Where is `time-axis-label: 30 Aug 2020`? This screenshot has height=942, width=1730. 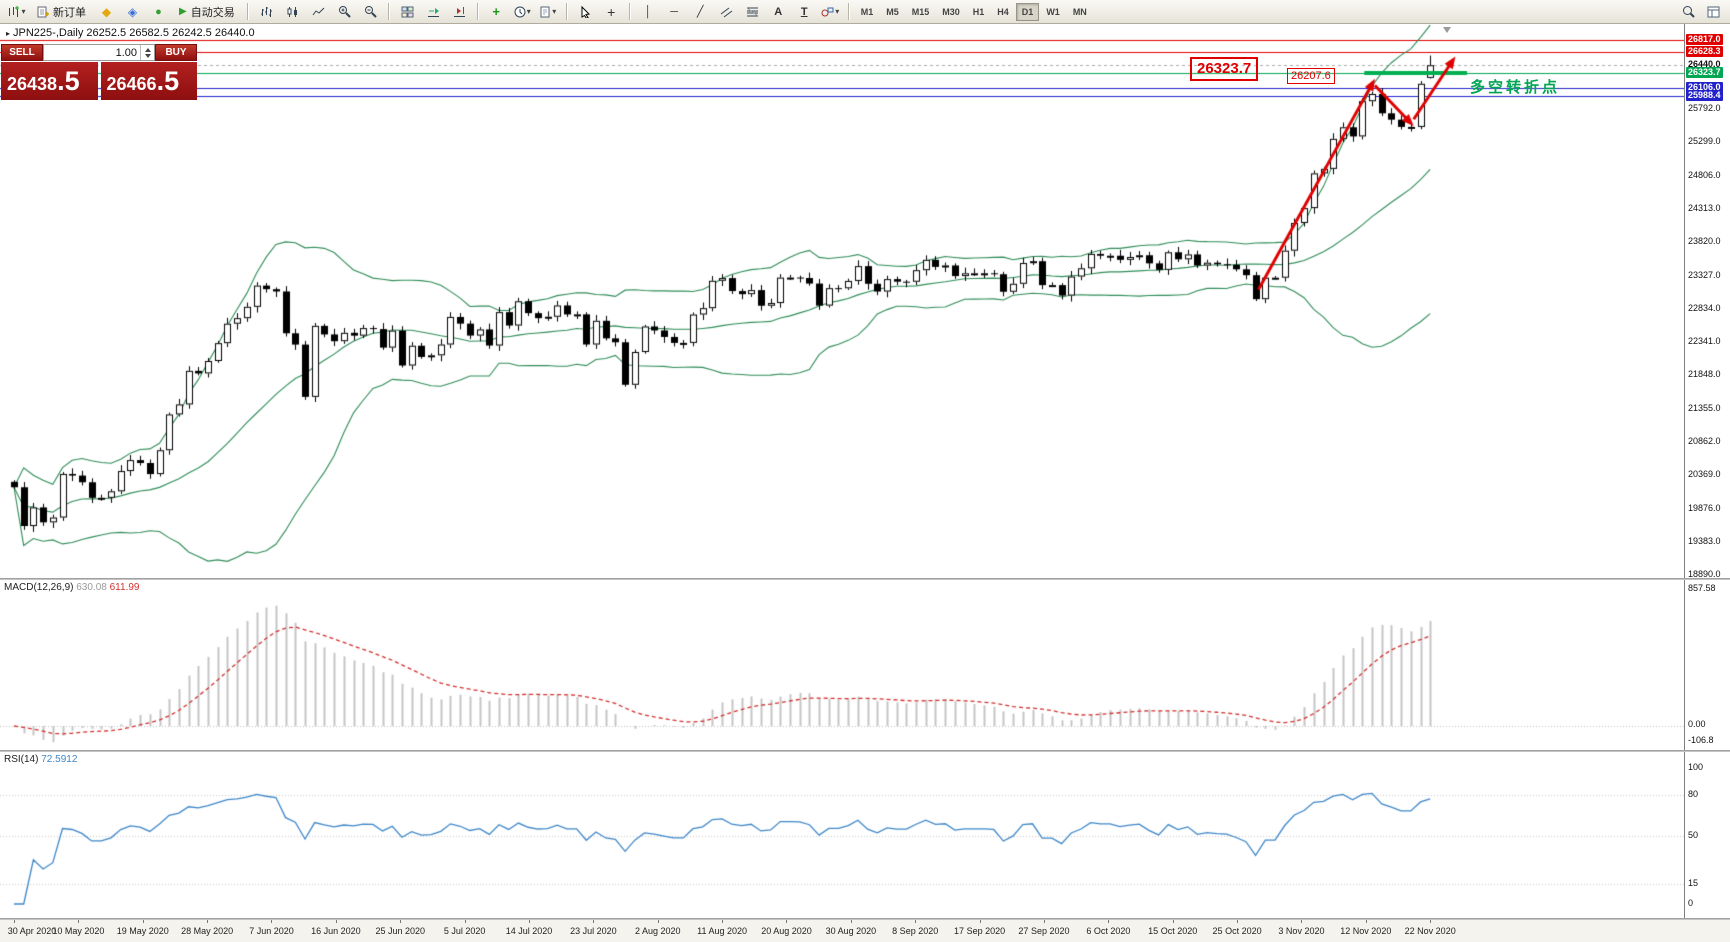 time-axis-label: 30 Aug 2020 is located at coordinates (851, 931).